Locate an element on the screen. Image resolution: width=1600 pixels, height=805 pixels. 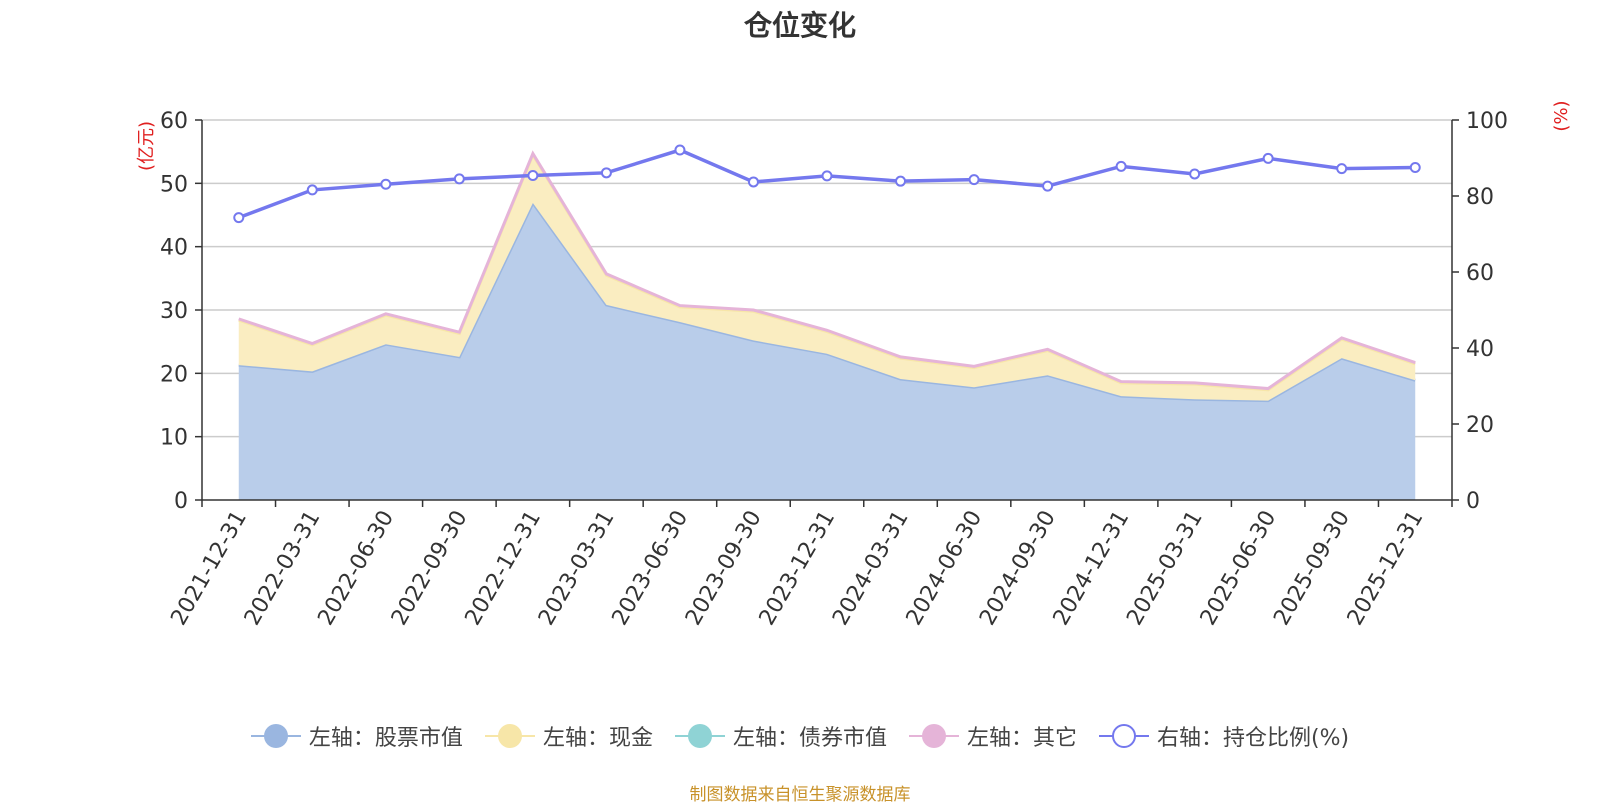
legend-label-cash: 左轴：现金 is located at coordinates (597, 738).